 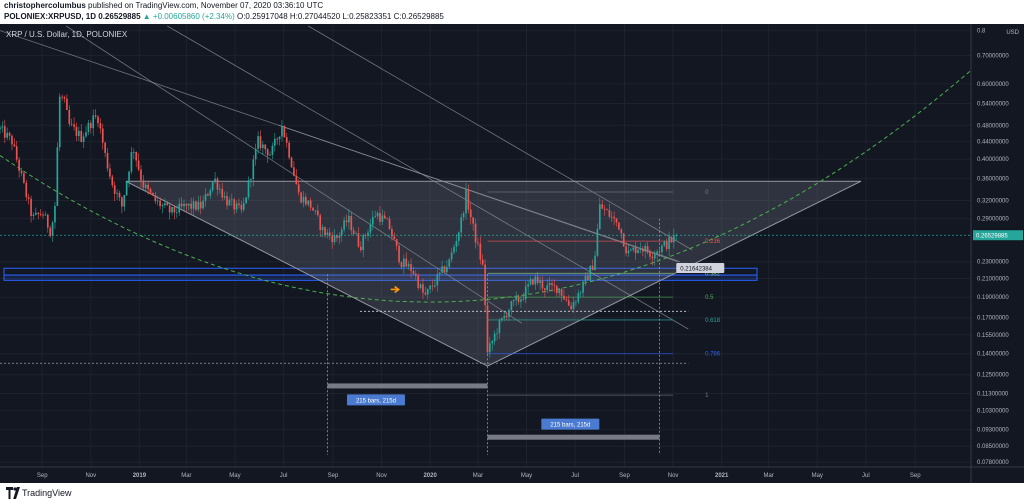 What do you see at coordinates (700, 267) in the screenshot?
I see `hover-price-badge` at bounding box center [700, 267].